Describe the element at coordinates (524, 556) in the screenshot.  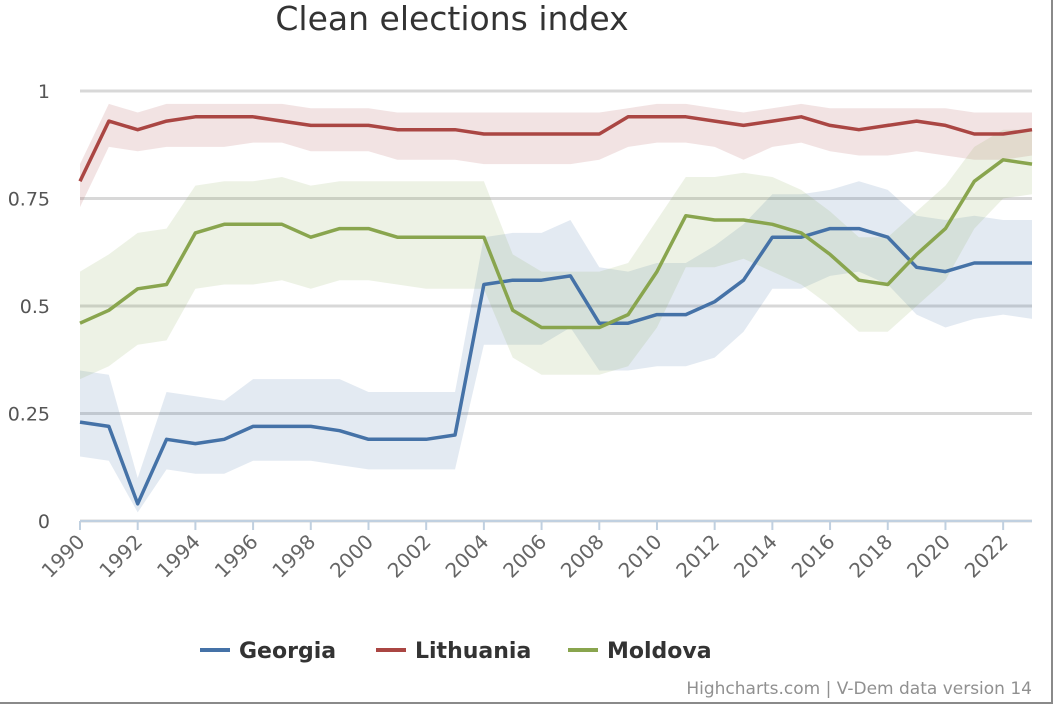
I see `x-tick-label: 2006` at that location.